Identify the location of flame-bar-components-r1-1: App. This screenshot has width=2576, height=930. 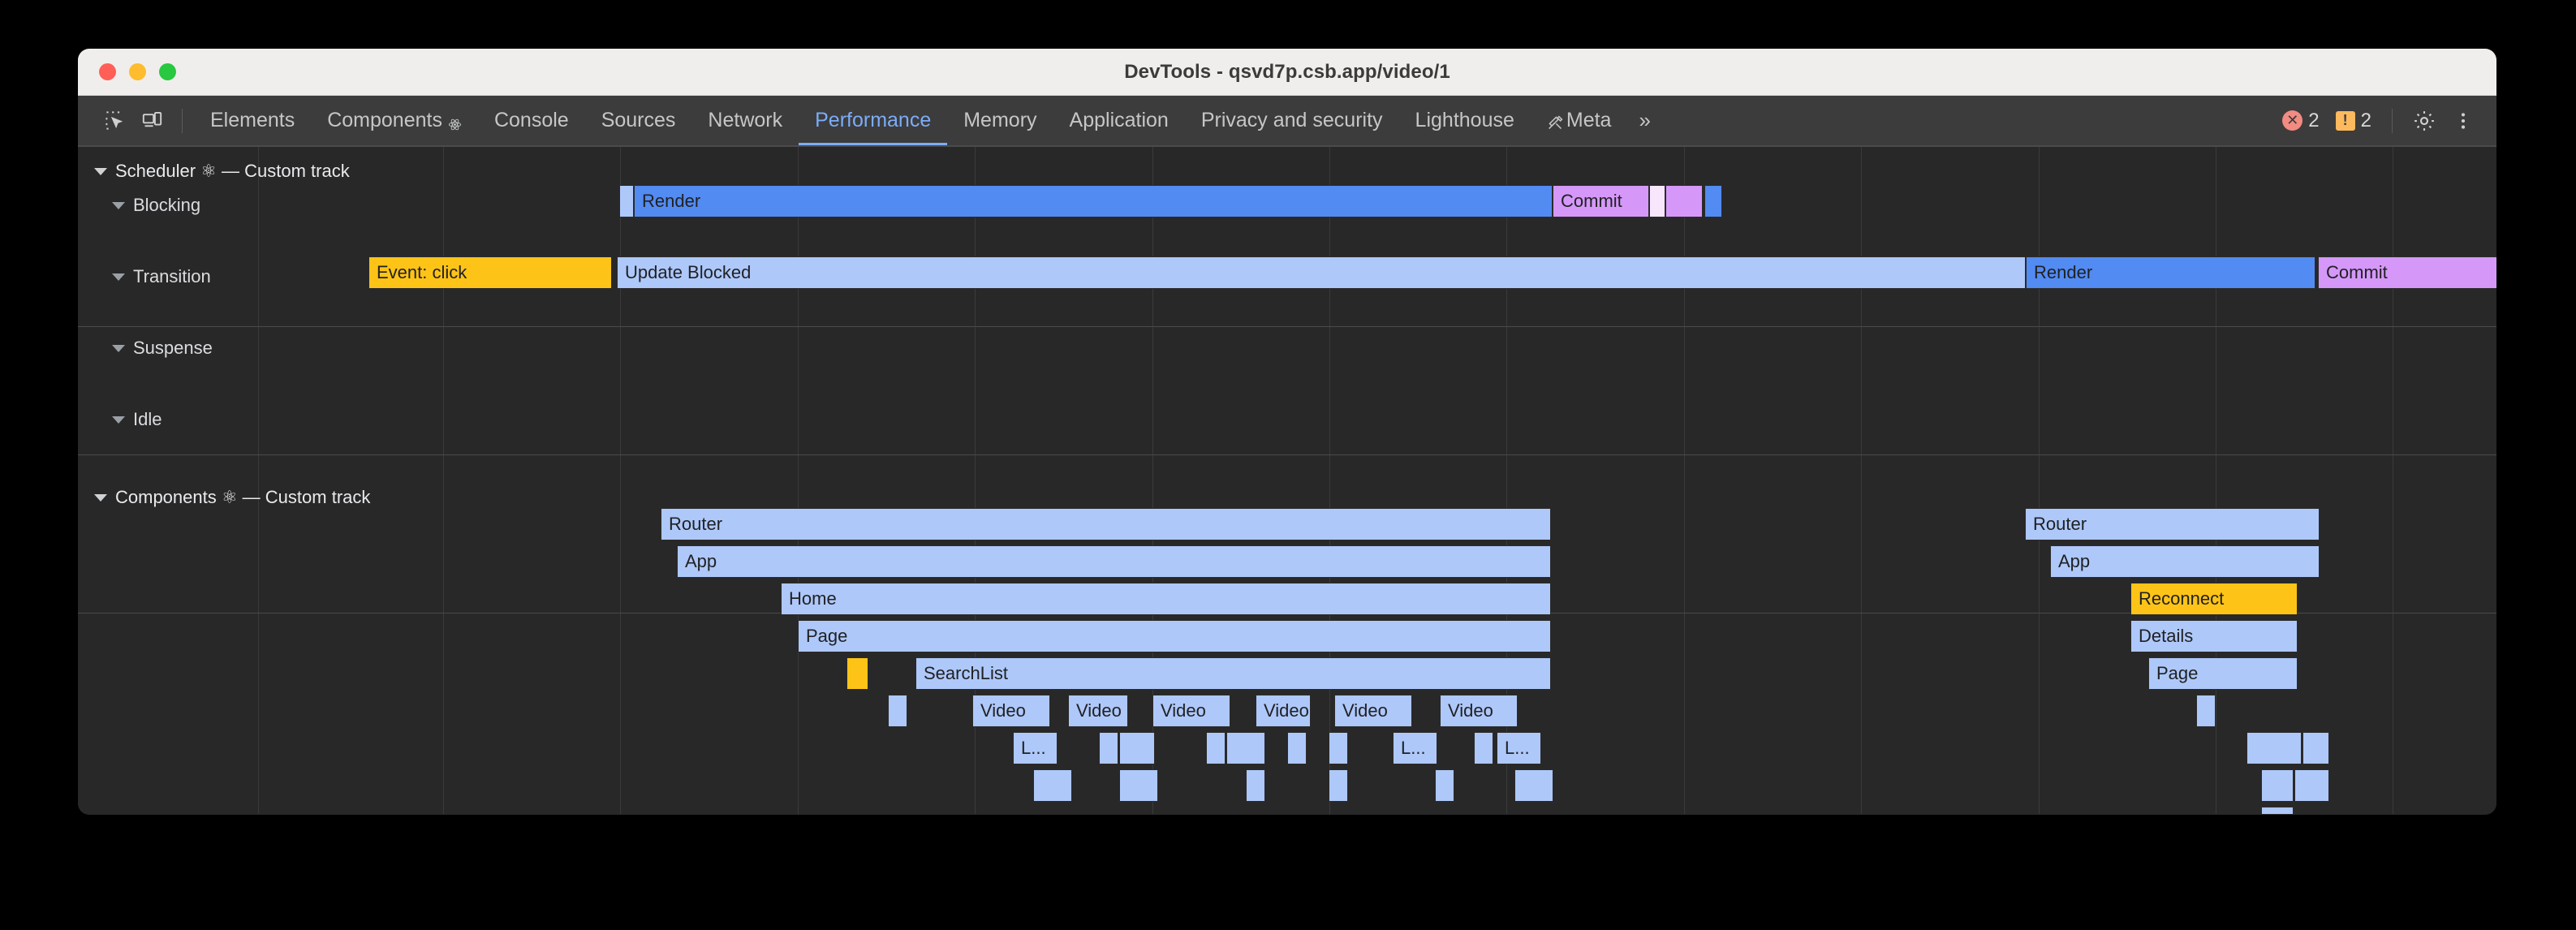
(2185, 561).